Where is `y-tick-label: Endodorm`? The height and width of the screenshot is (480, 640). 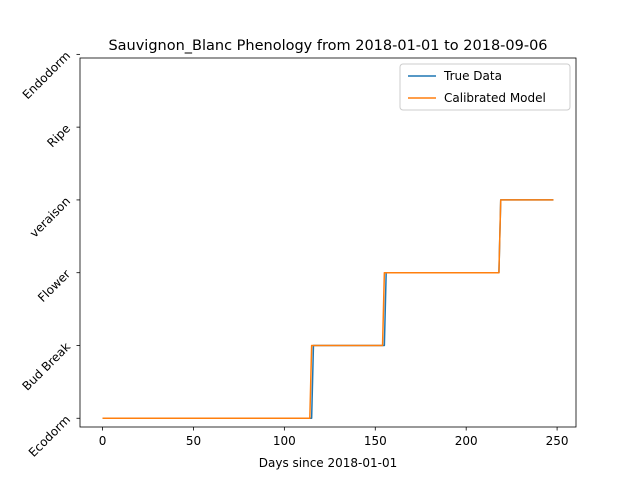 y-tick-label: Endodorm is located at coordinates (46, 75).